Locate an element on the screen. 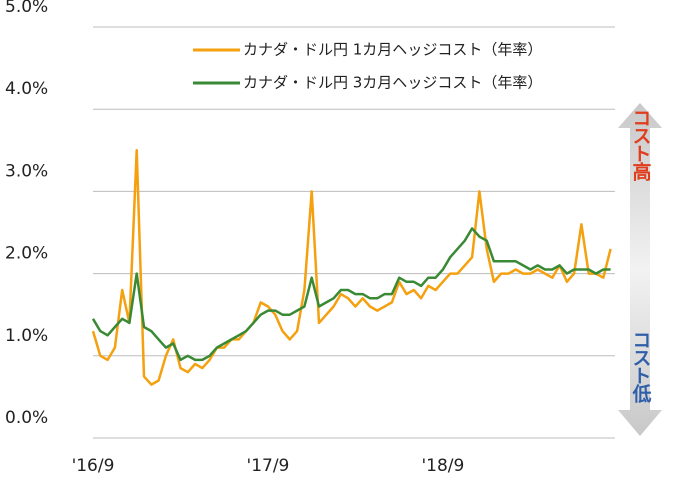 Image resolution: width=688 pixels, height=479 pixels. legend-label: カナダ・ドル円 3カ月ヘッジコスト（年率） is located at coordinates (392, 83).